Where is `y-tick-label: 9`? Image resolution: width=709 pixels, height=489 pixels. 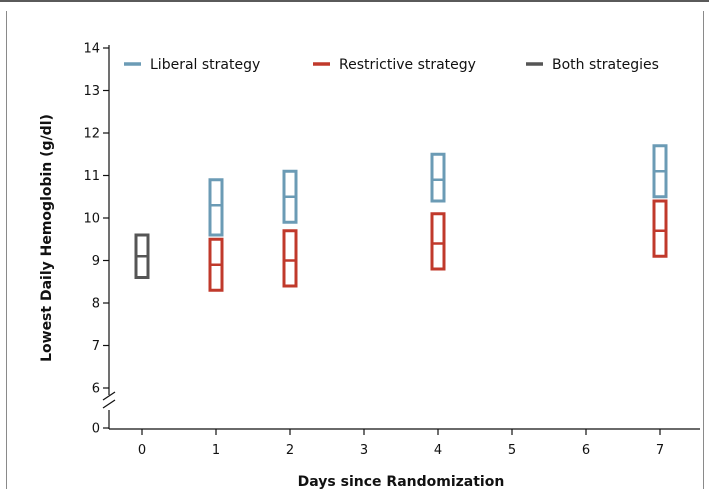 y-tick-label: 9 is located at coordinates (96, 261).